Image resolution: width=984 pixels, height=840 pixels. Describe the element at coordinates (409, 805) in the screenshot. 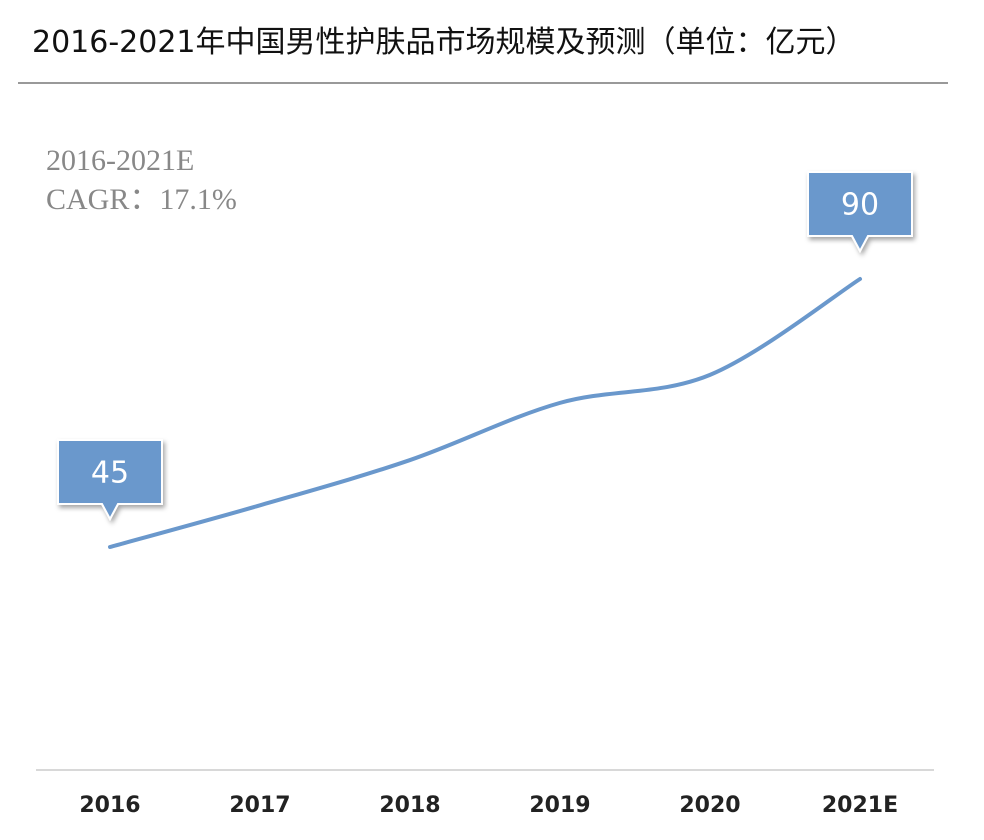

I see `x-tick-label: 2018` at that location.